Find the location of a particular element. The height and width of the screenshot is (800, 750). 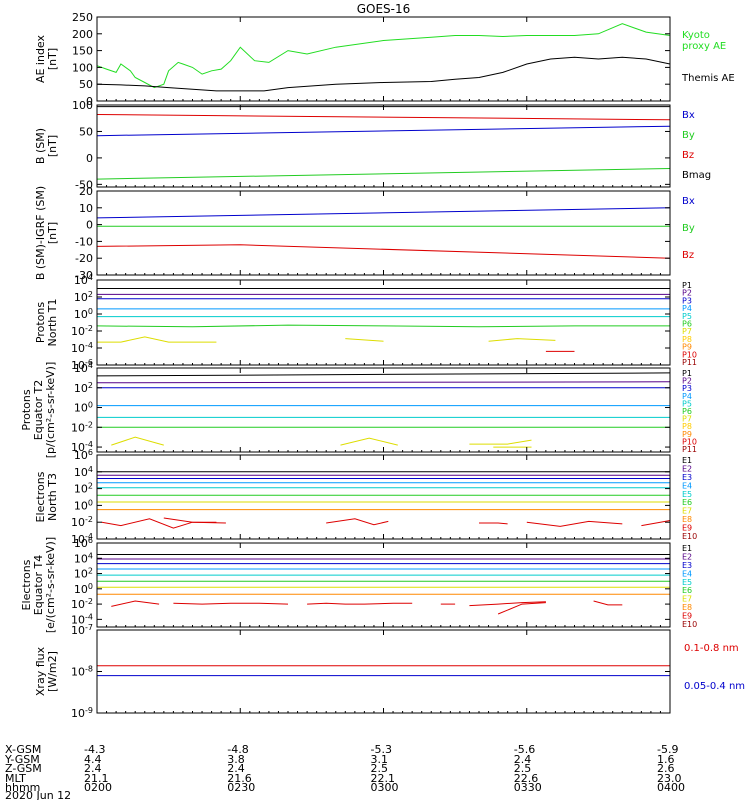

y-tick-label: -50 is located at coordinates (84, 184).